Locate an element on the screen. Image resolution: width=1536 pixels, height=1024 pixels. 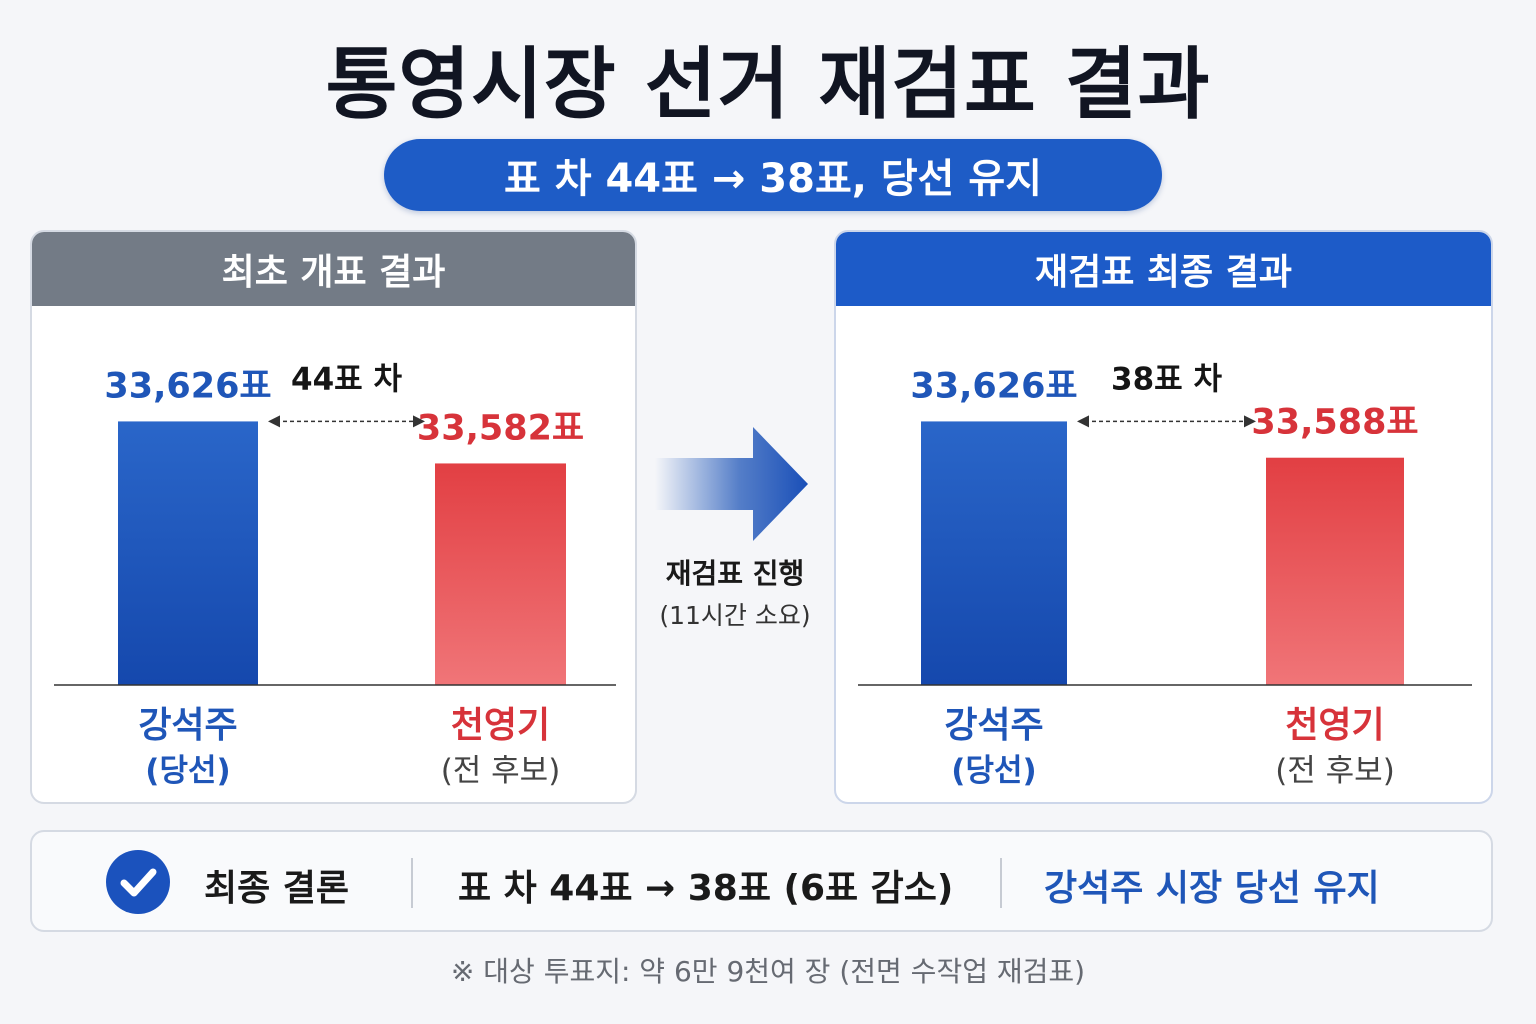
conclusion-bar: 최종 결론 표 차 44표 → 38표 (6표 감소) 강석주 시장 당선 유지 is located at coordinates (761, 881).